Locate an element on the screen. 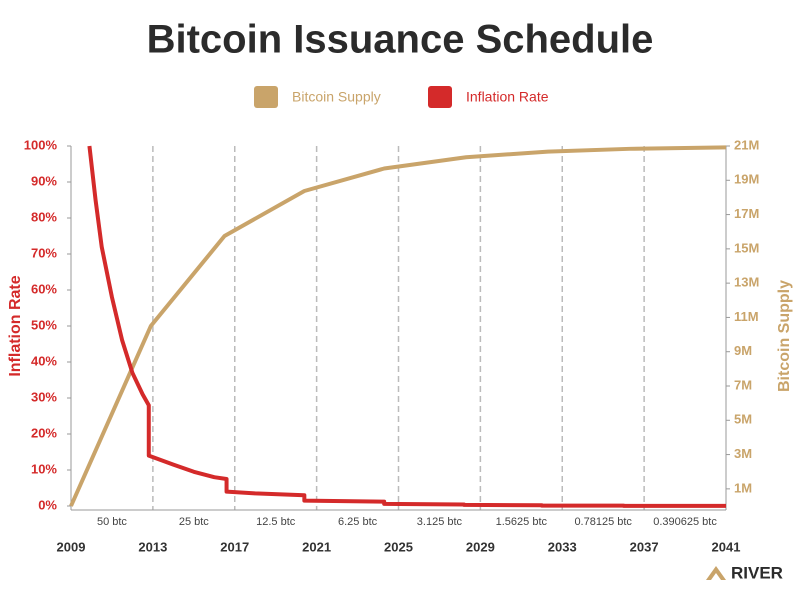 This screenshot has width=800, height=596. legend-label: Bitcoin Supply is located at coordinates (336, 97).